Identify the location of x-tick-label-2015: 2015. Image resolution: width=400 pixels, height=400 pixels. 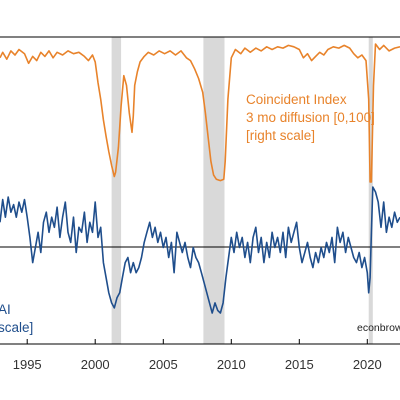
(299, 364).